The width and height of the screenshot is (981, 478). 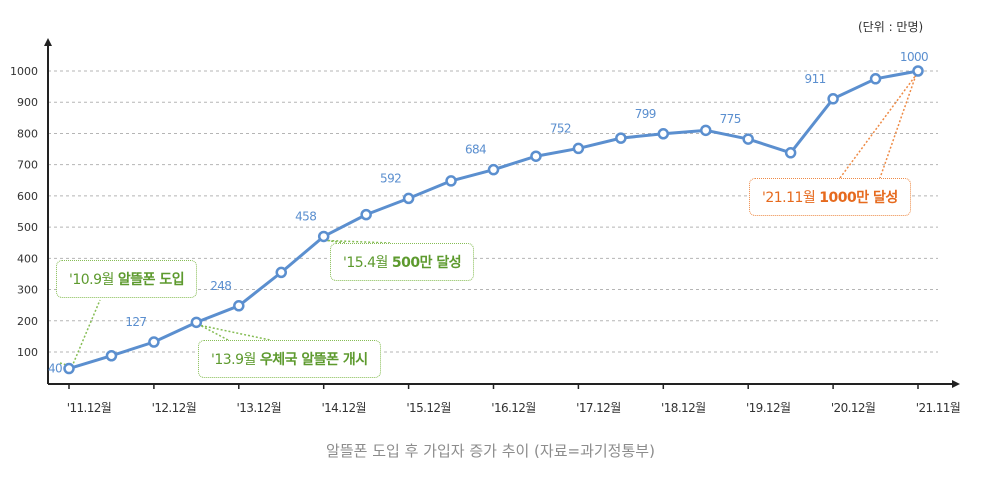 I want to click on y-tick-label: 1000, so click(x=24, y=71).